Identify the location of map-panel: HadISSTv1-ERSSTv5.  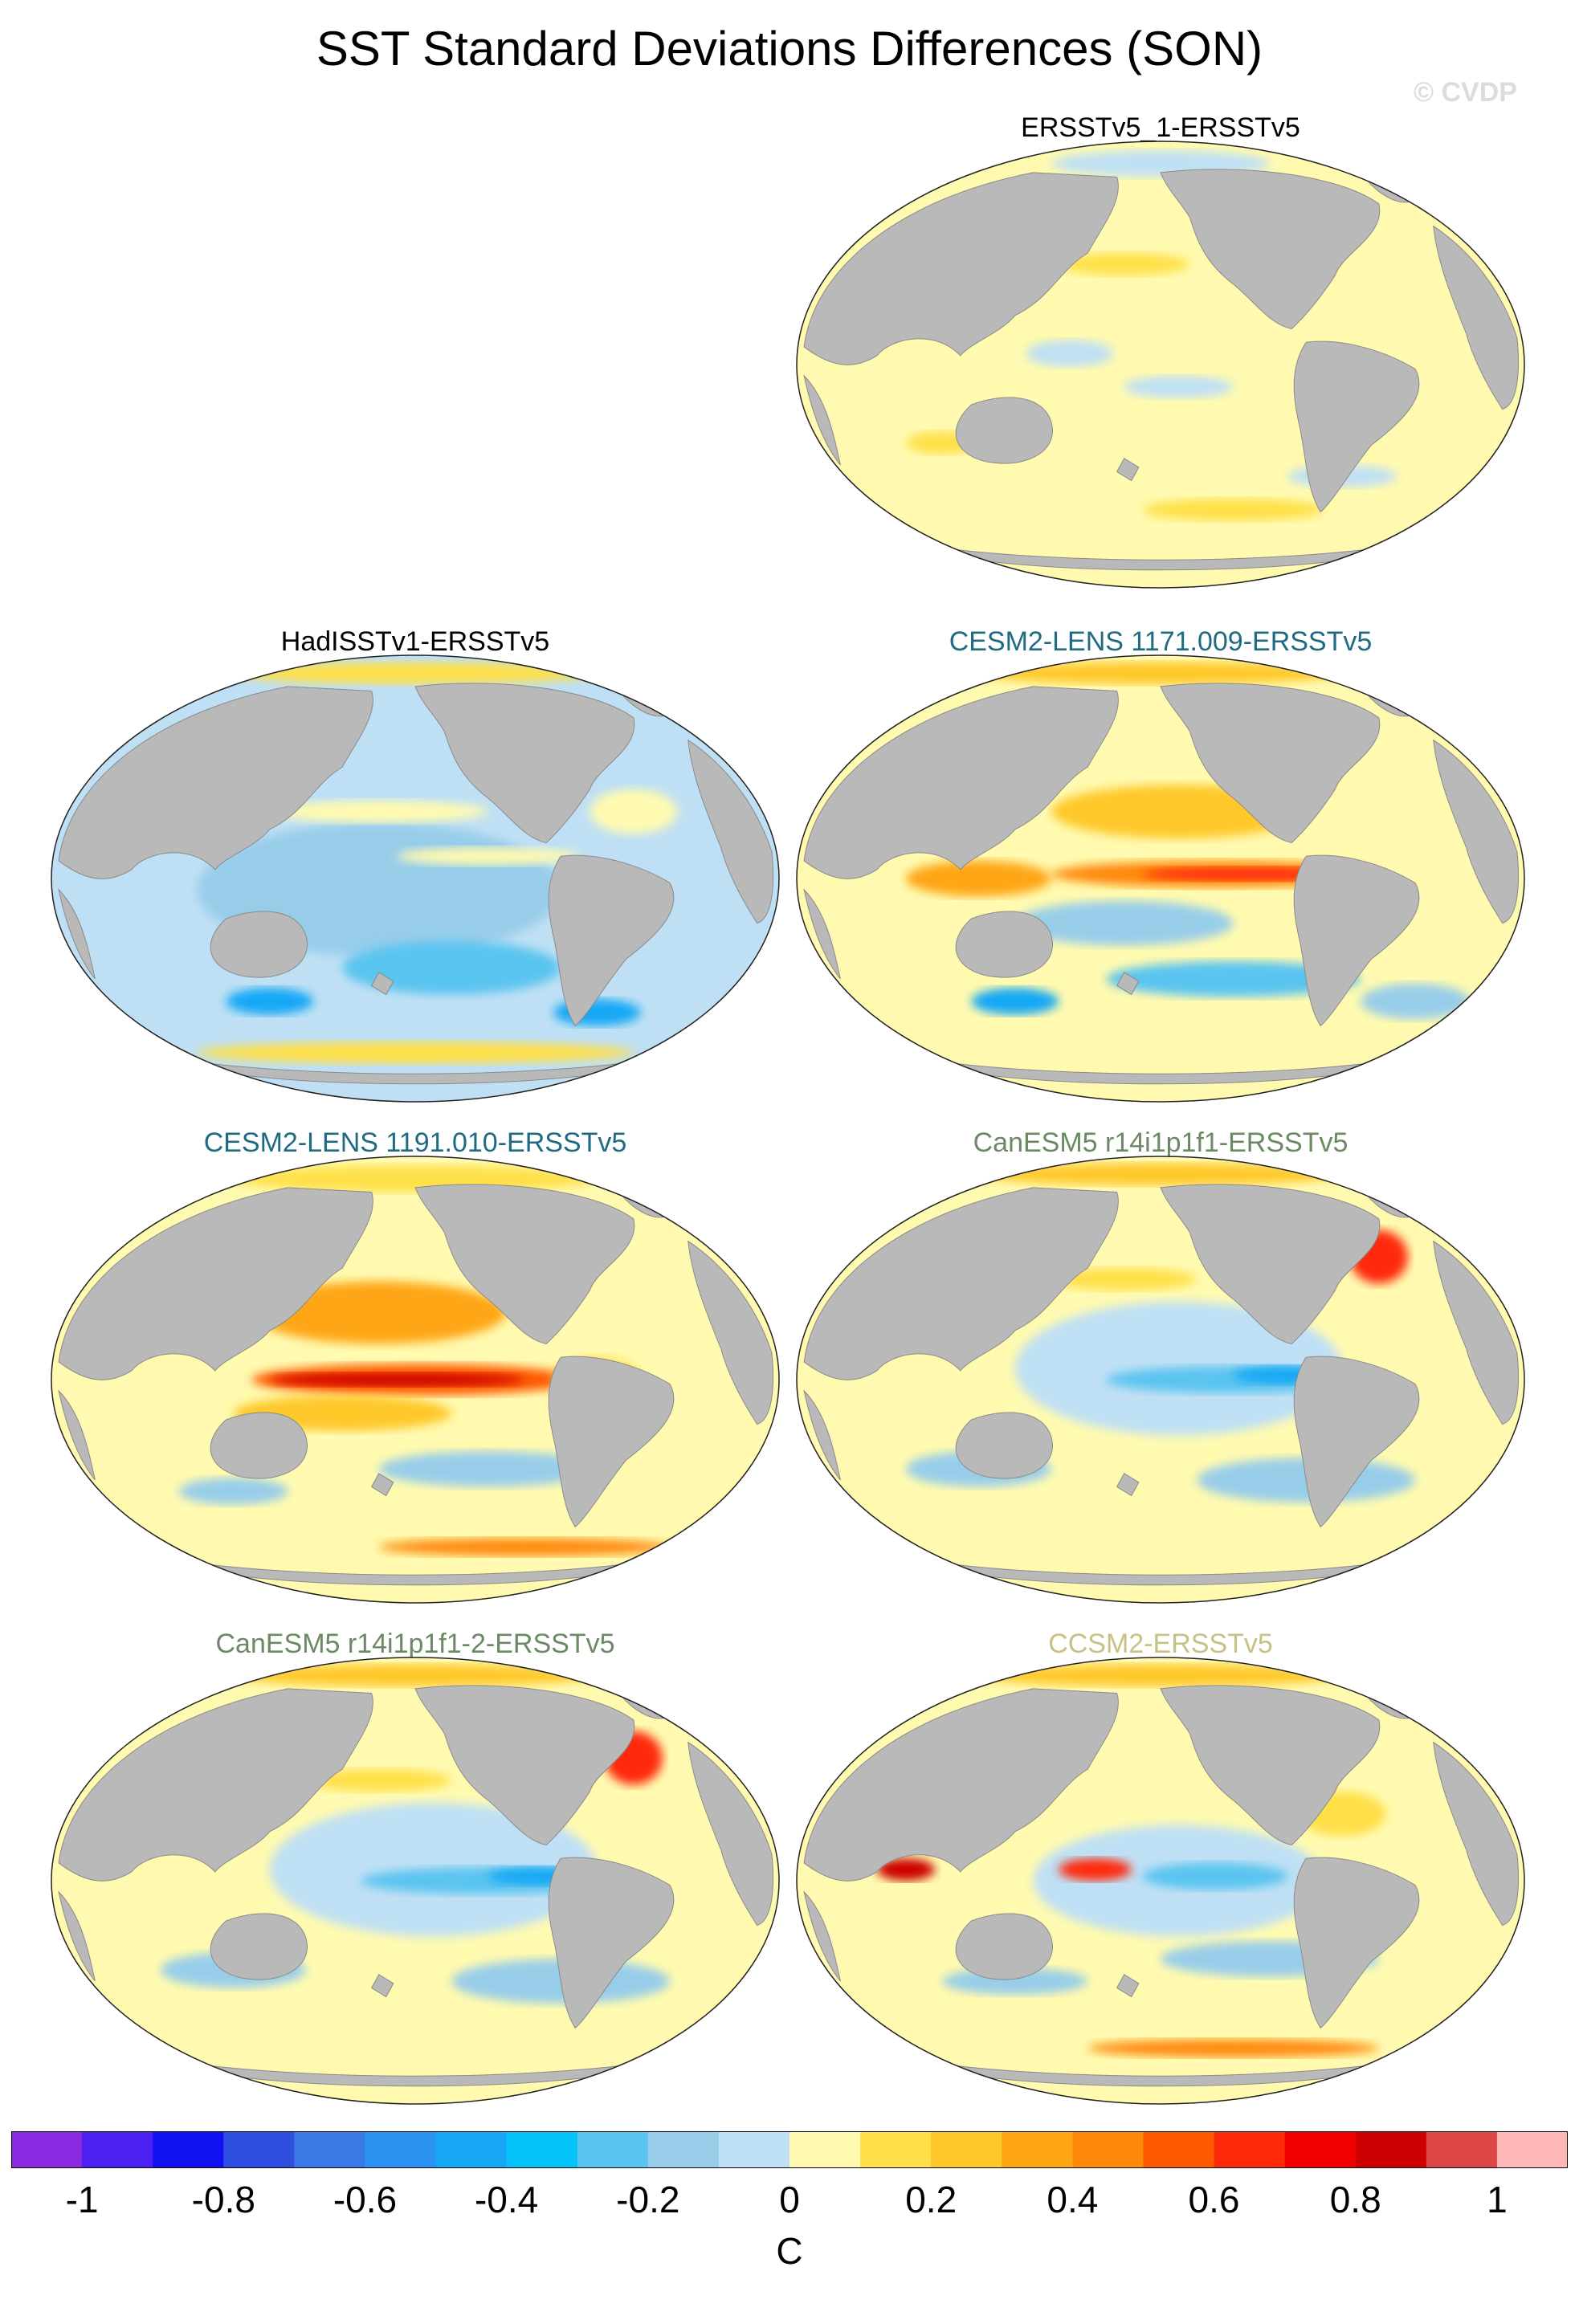
(415, 871).